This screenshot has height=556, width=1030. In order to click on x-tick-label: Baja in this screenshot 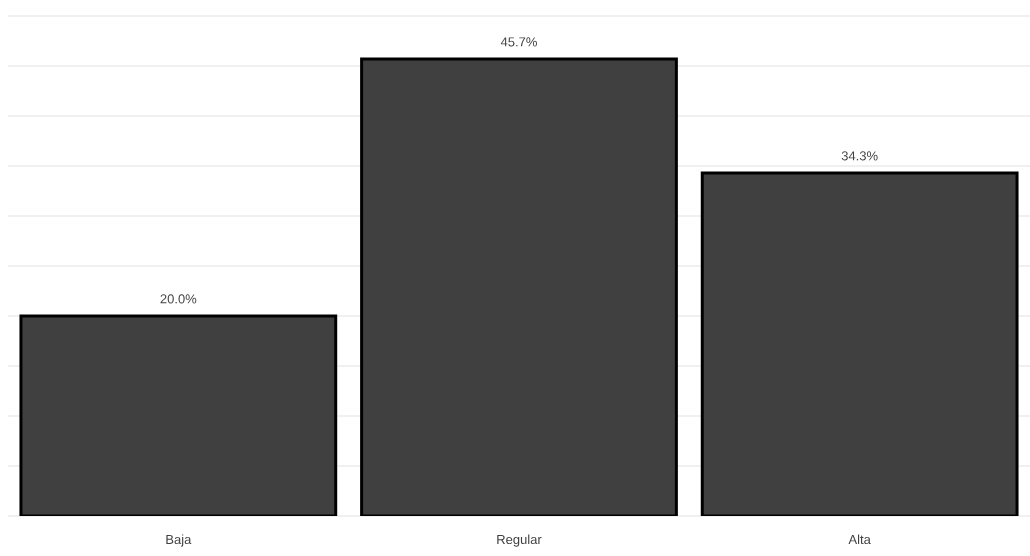, I will do `click(179, 540)`.